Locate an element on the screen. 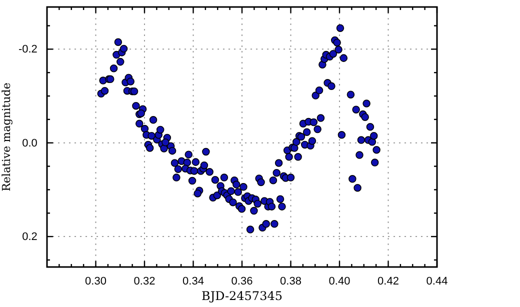 The image size is (520, 307). x-tick-label: 0.44 is located at coordinates (437, 281).